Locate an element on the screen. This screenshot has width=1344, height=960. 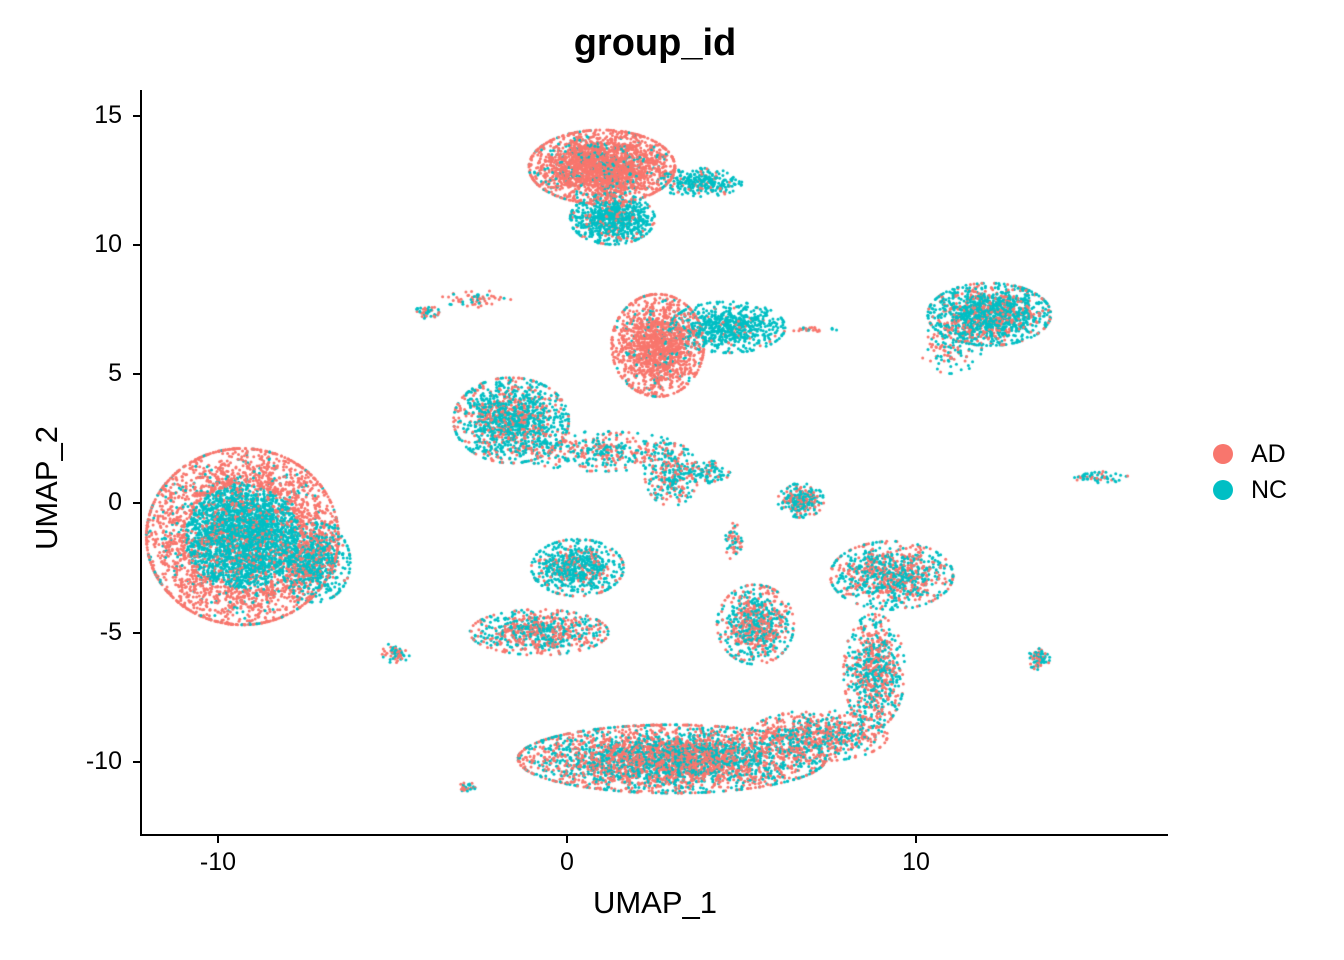
y-axis-line is located at coordinates (141, 463).